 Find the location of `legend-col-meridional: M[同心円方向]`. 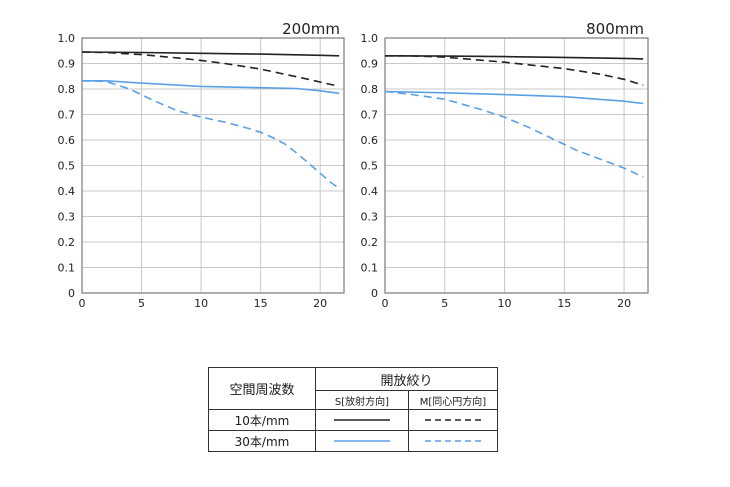

legend-col-meridional: M[同心円方向] is located at coordinates (453, 400).